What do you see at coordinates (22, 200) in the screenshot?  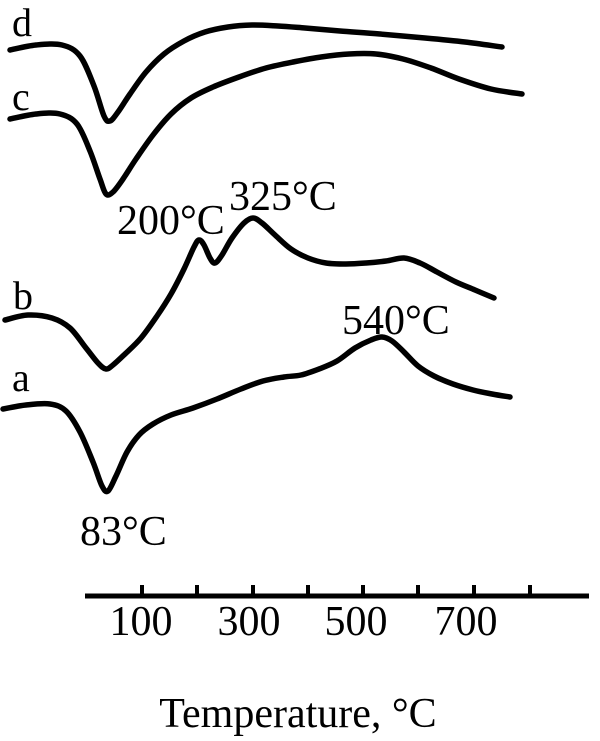 I see `curve-labels-group: dc ba` at bounding box center [22, 200].